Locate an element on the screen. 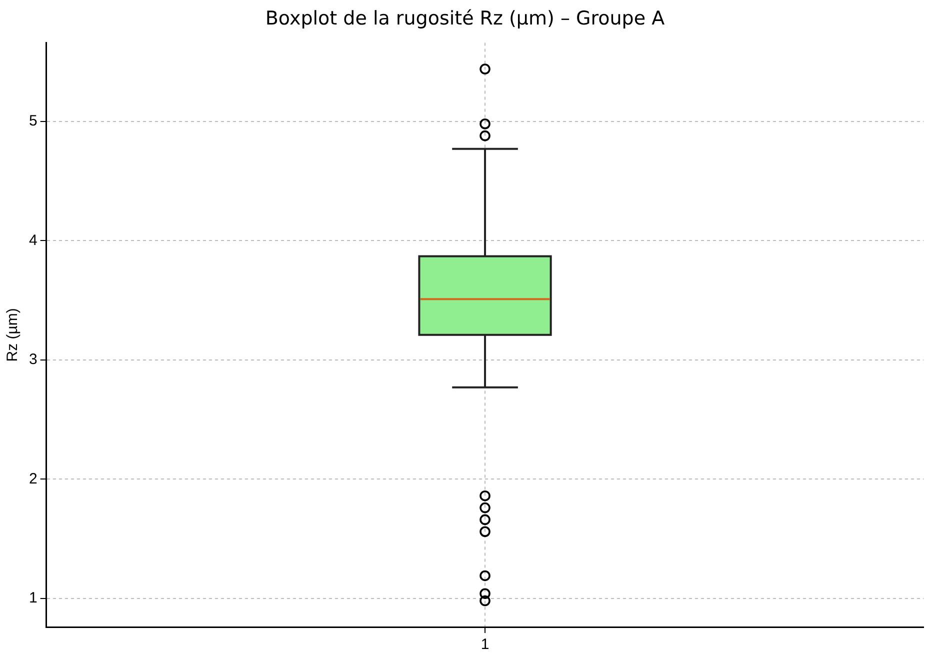  y-tick-label: 5 is located at coordinates (33, 121).